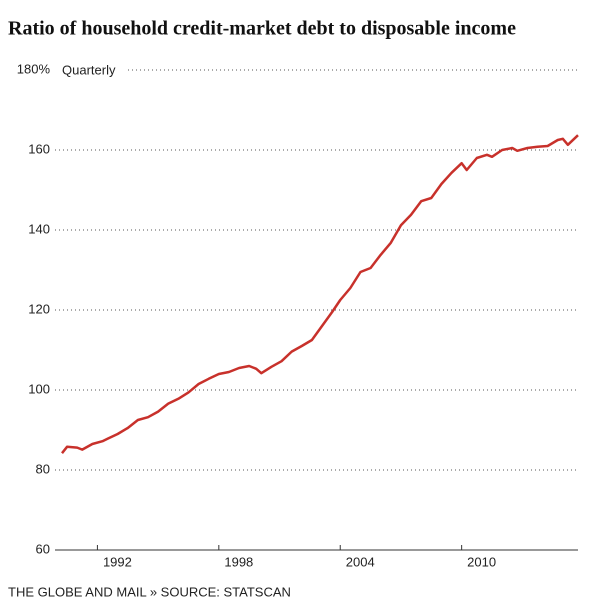  I want to click on y-tick-label: 80, so click(43, 468).